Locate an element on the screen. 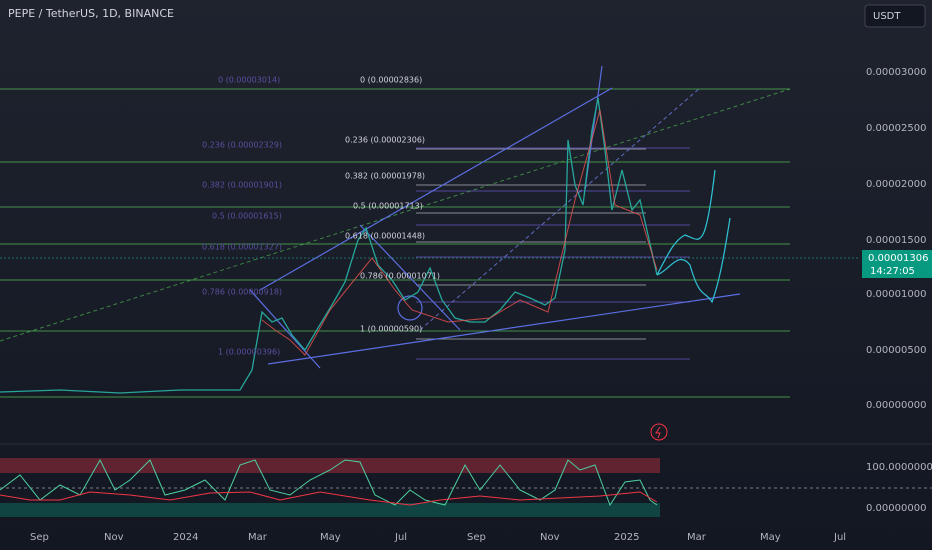 This screenshot has width=932, height=550. price-label: 0.00001500 is located at coordinates (896, 240).